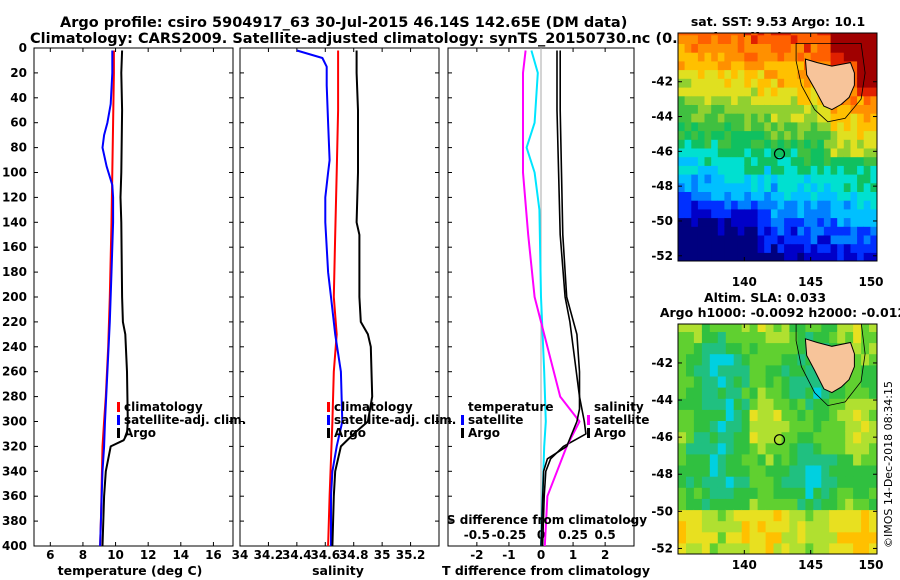 This screenshot has height=580, width=900. Describe the element at coordinates (163, 407) in the screenshot. I see `legend-label-climatology: climatology` at that location.